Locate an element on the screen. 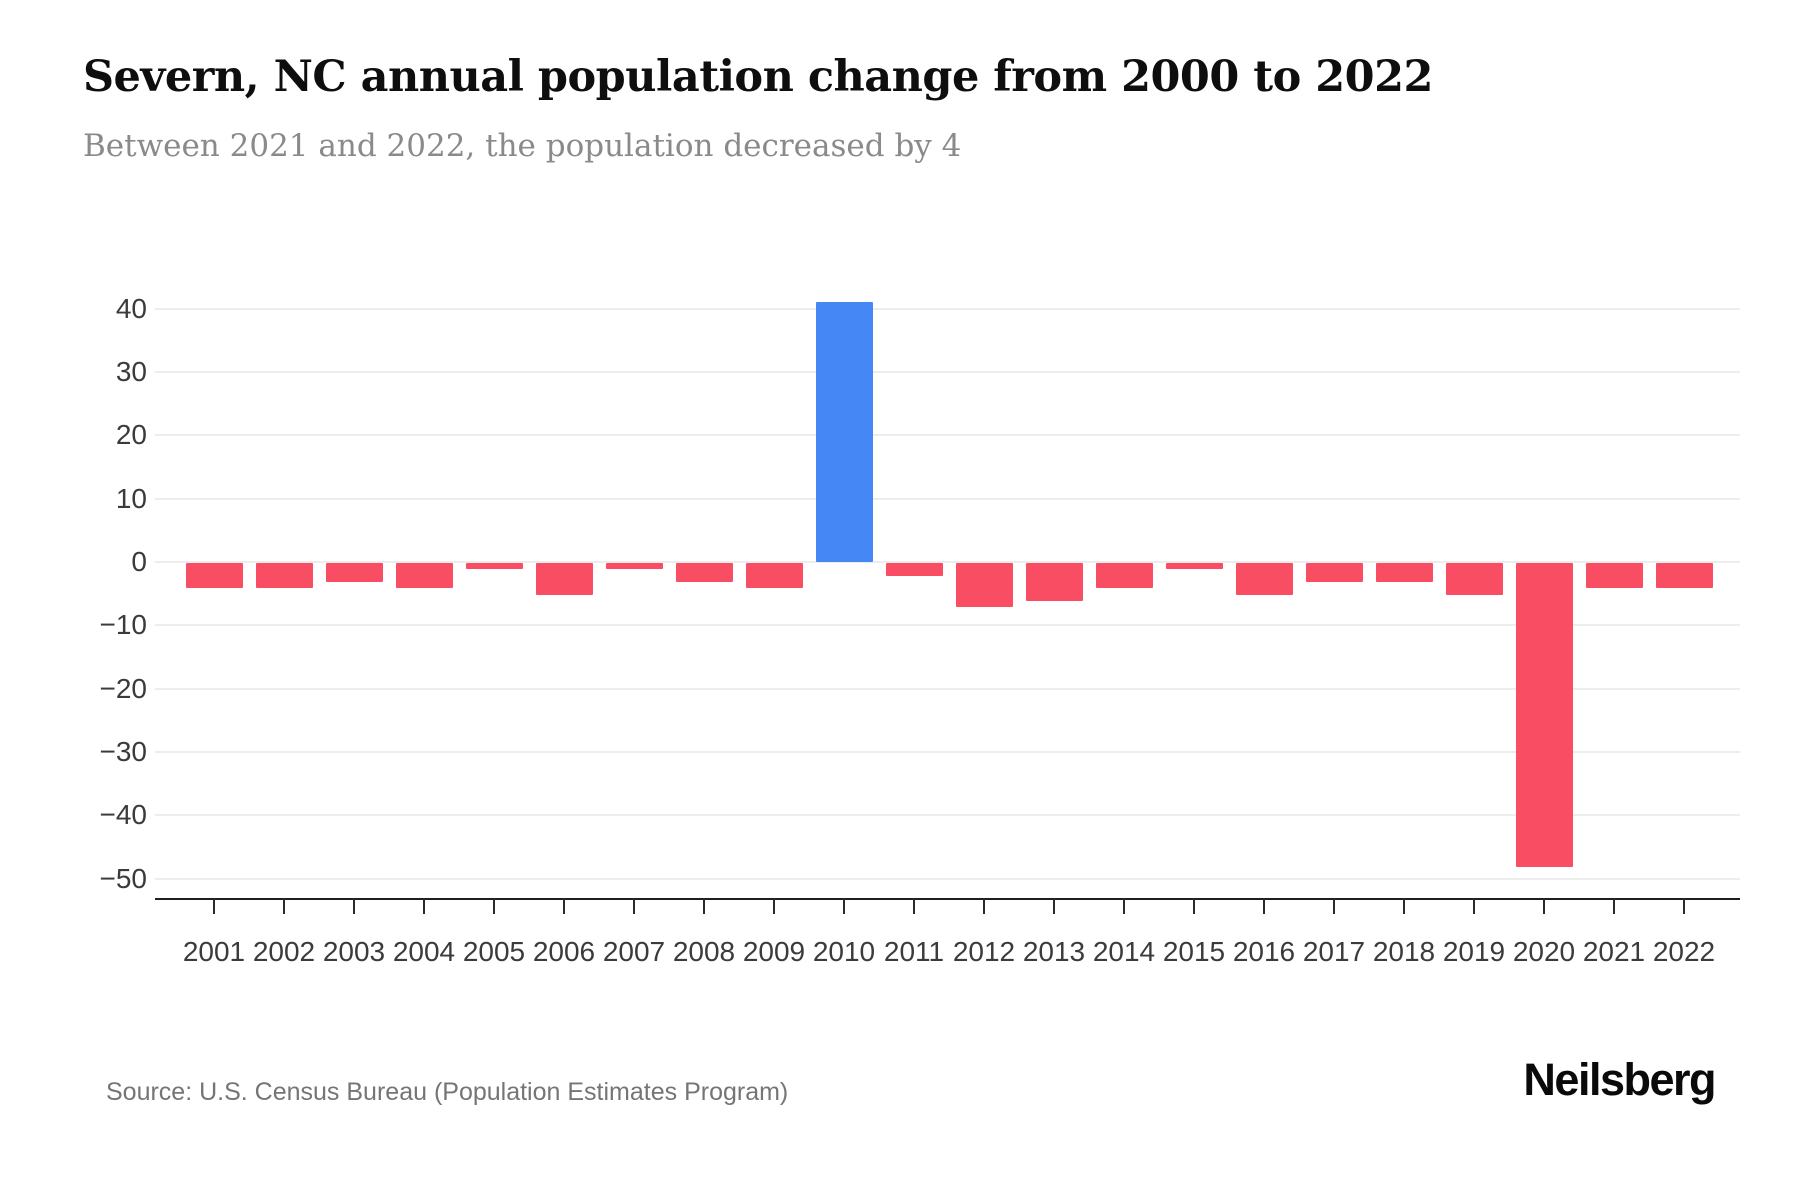 The width and height of the screenshot is (1800, 1200). x-axis-label-2012: 2012 is located at coordinates (984, 951).